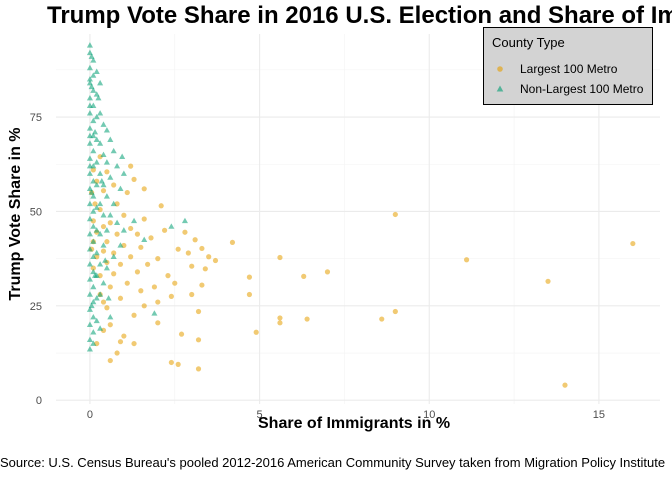 Image resolution: width=672 pixels, height=480 pixels. What do you see at coordinates (39, 401) in the screenshot?
I see `y-tick-label: 0` at bounding box center [39, 401].